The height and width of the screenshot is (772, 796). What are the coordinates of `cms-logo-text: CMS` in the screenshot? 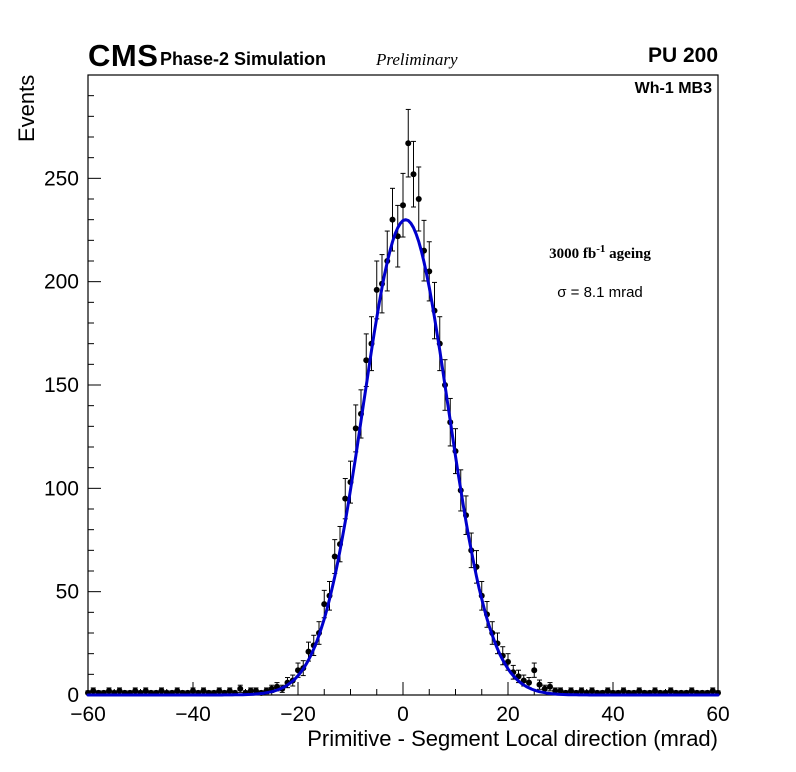 It's located at (123, 55).